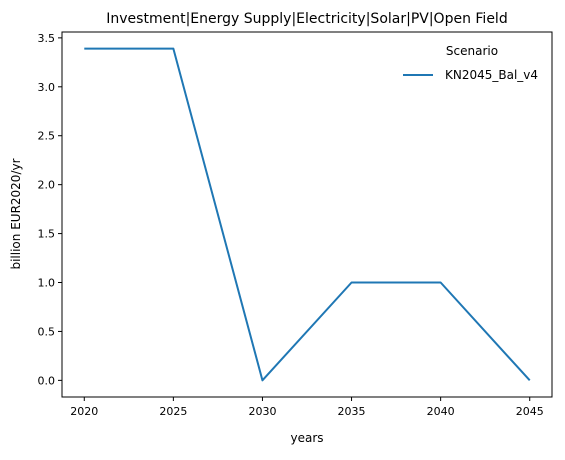  What do you see at coordinates (530, 411) in the screenshot?
I see `x-tick-label-2045: 2045` at bounding box center [530, 411].